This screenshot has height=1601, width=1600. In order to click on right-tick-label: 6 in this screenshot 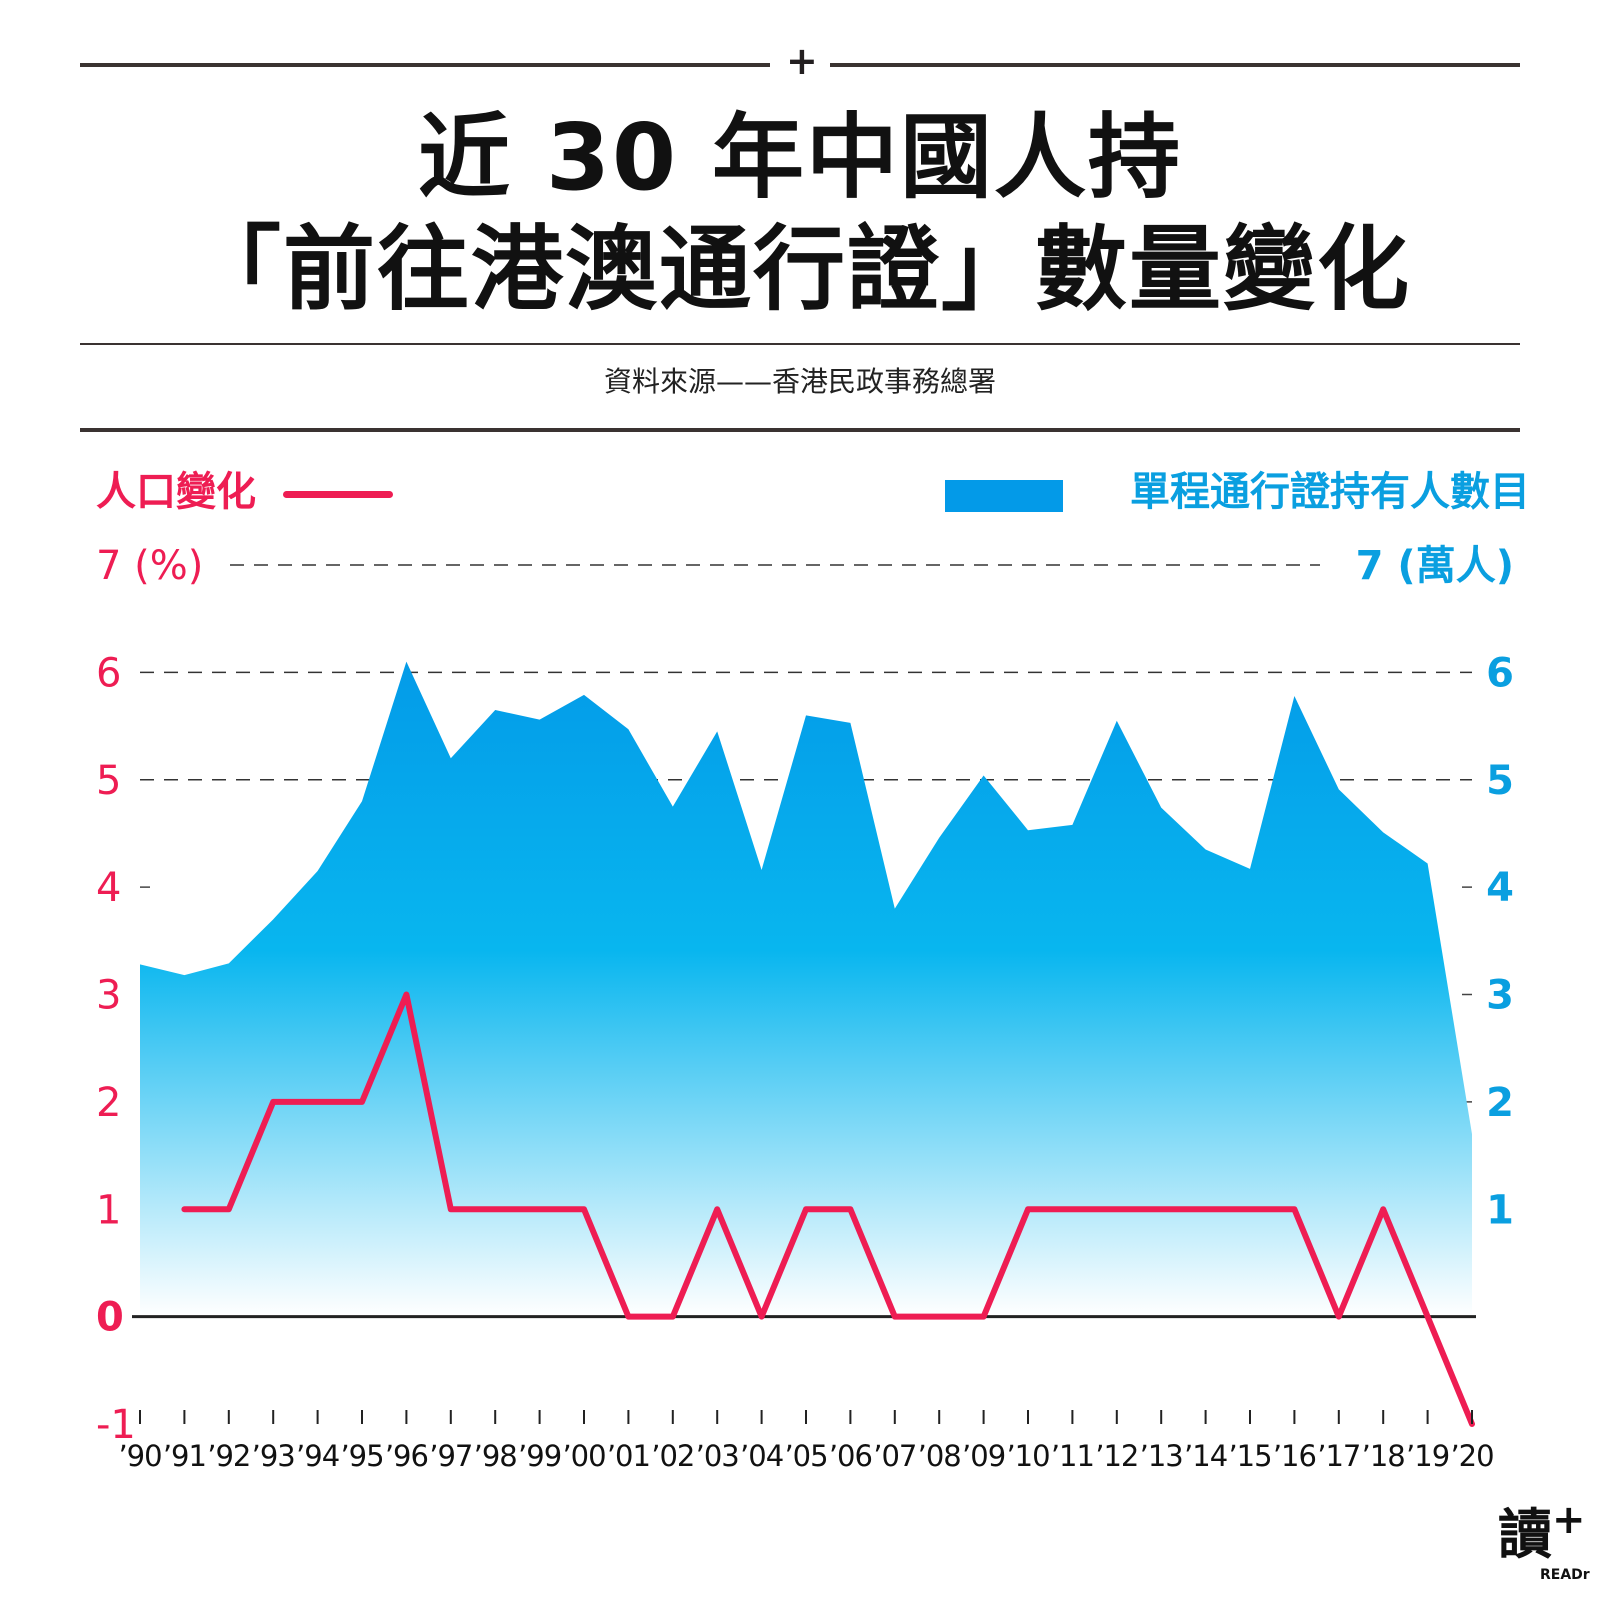, I will do `click(1500, 673)`.